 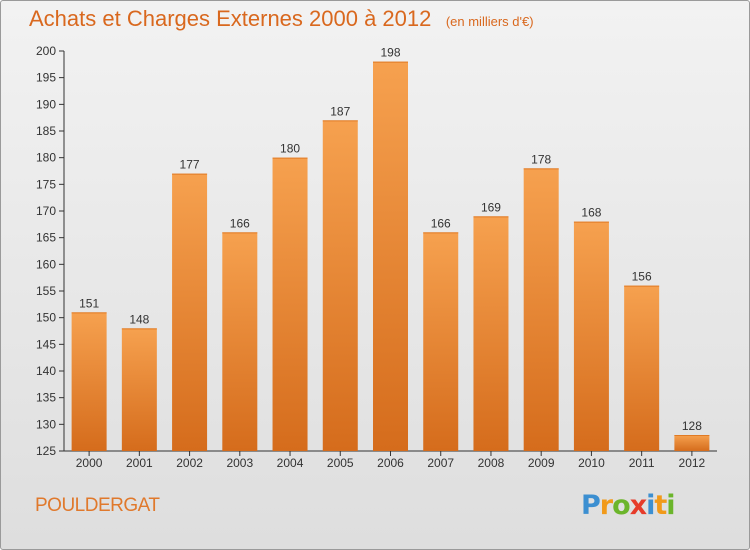 I want to click on y-tick-label: 140, so click(x=46, y=371).